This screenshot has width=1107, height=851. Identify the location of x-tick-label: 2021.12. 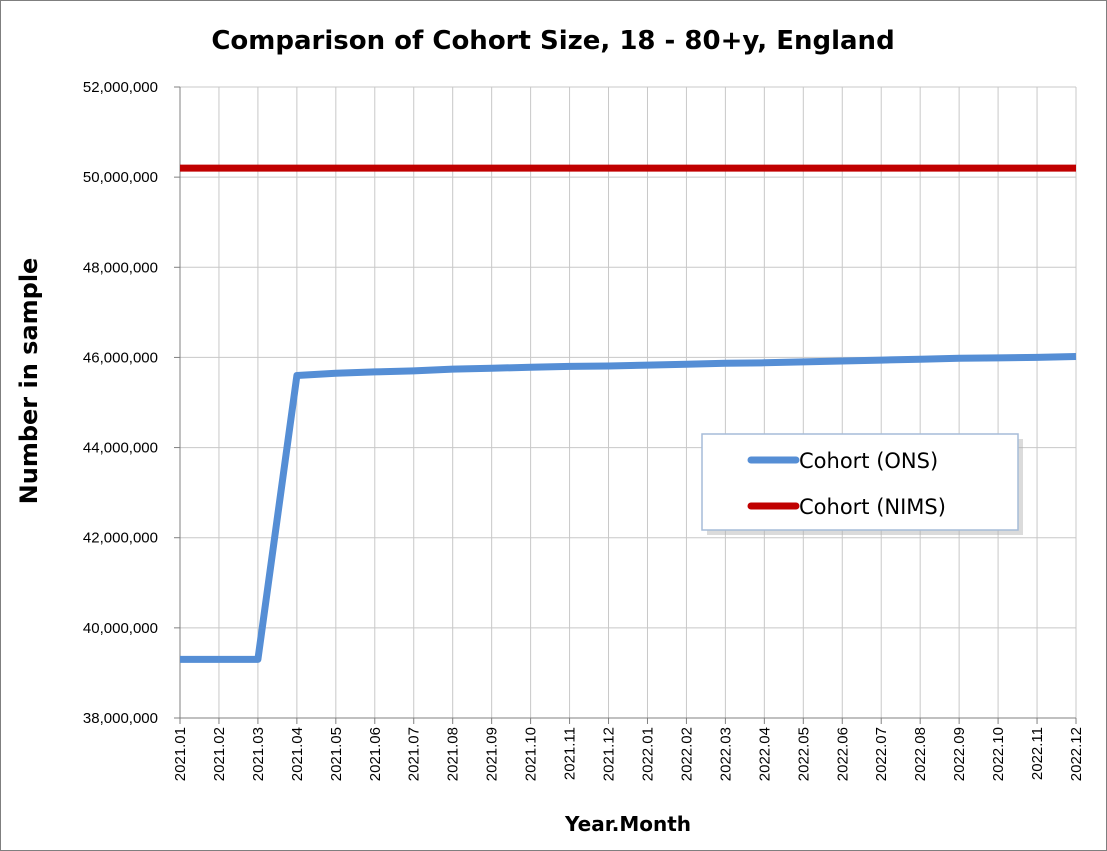
(609, 754).